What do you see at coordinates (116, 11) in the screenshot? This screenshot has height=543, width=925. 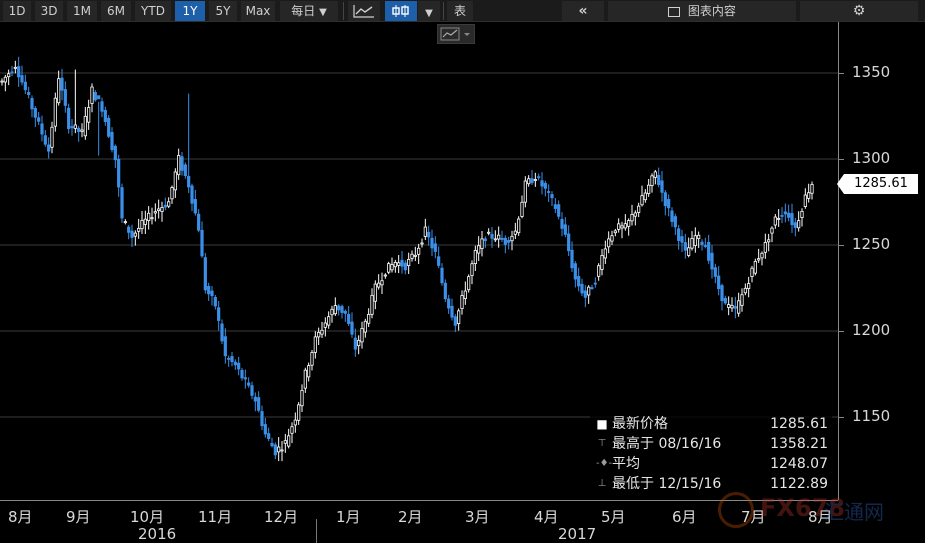 I see `range-6m-button: 6M` at bounding box center [116, 11].